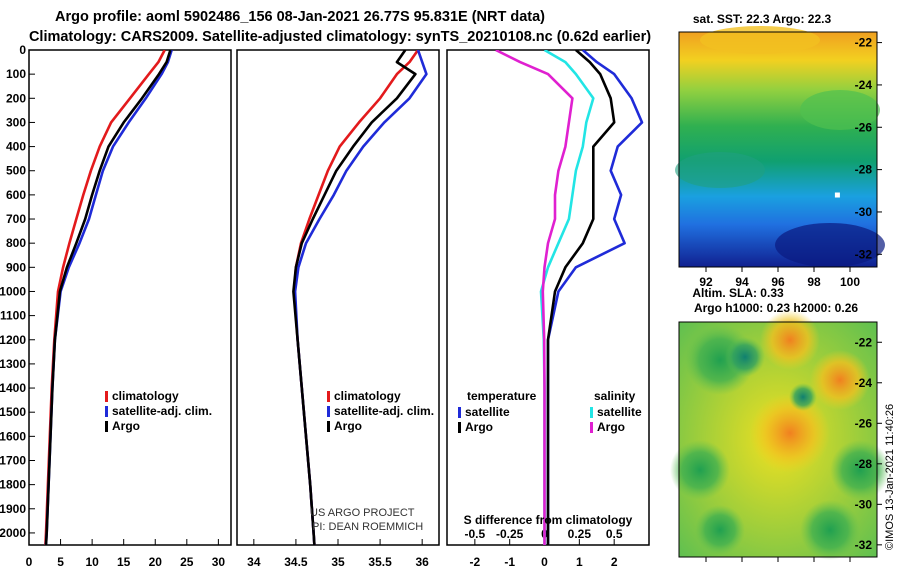 This screenshot has height=580, width=900. What do you see at coordinates (156, 562) in the screenshot?
I see `x-tick-label: 20` at bounding box center [156, 562].